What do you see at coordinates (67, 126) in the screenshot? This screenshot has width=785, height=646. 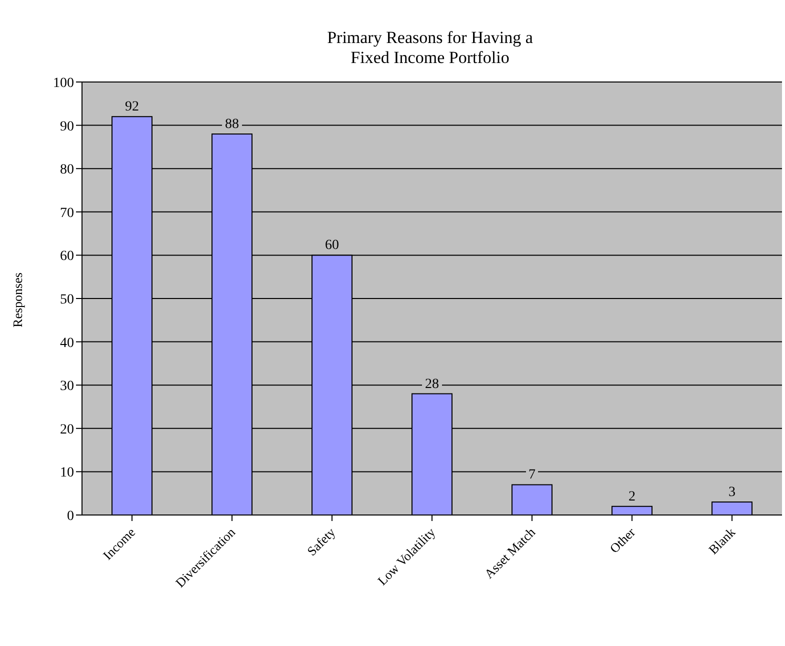 I see `y-tick-label: 90` at bounding box center [67, 126].